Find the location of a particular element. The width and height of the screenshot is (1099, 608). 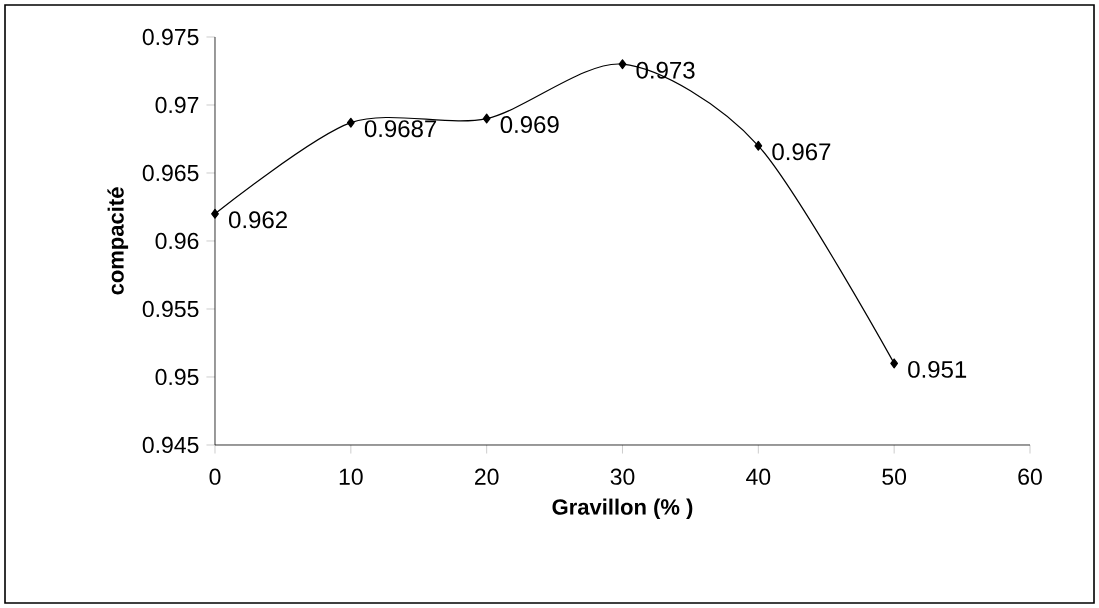

data-label: 0.9687 is located at coordinates (400, 129).